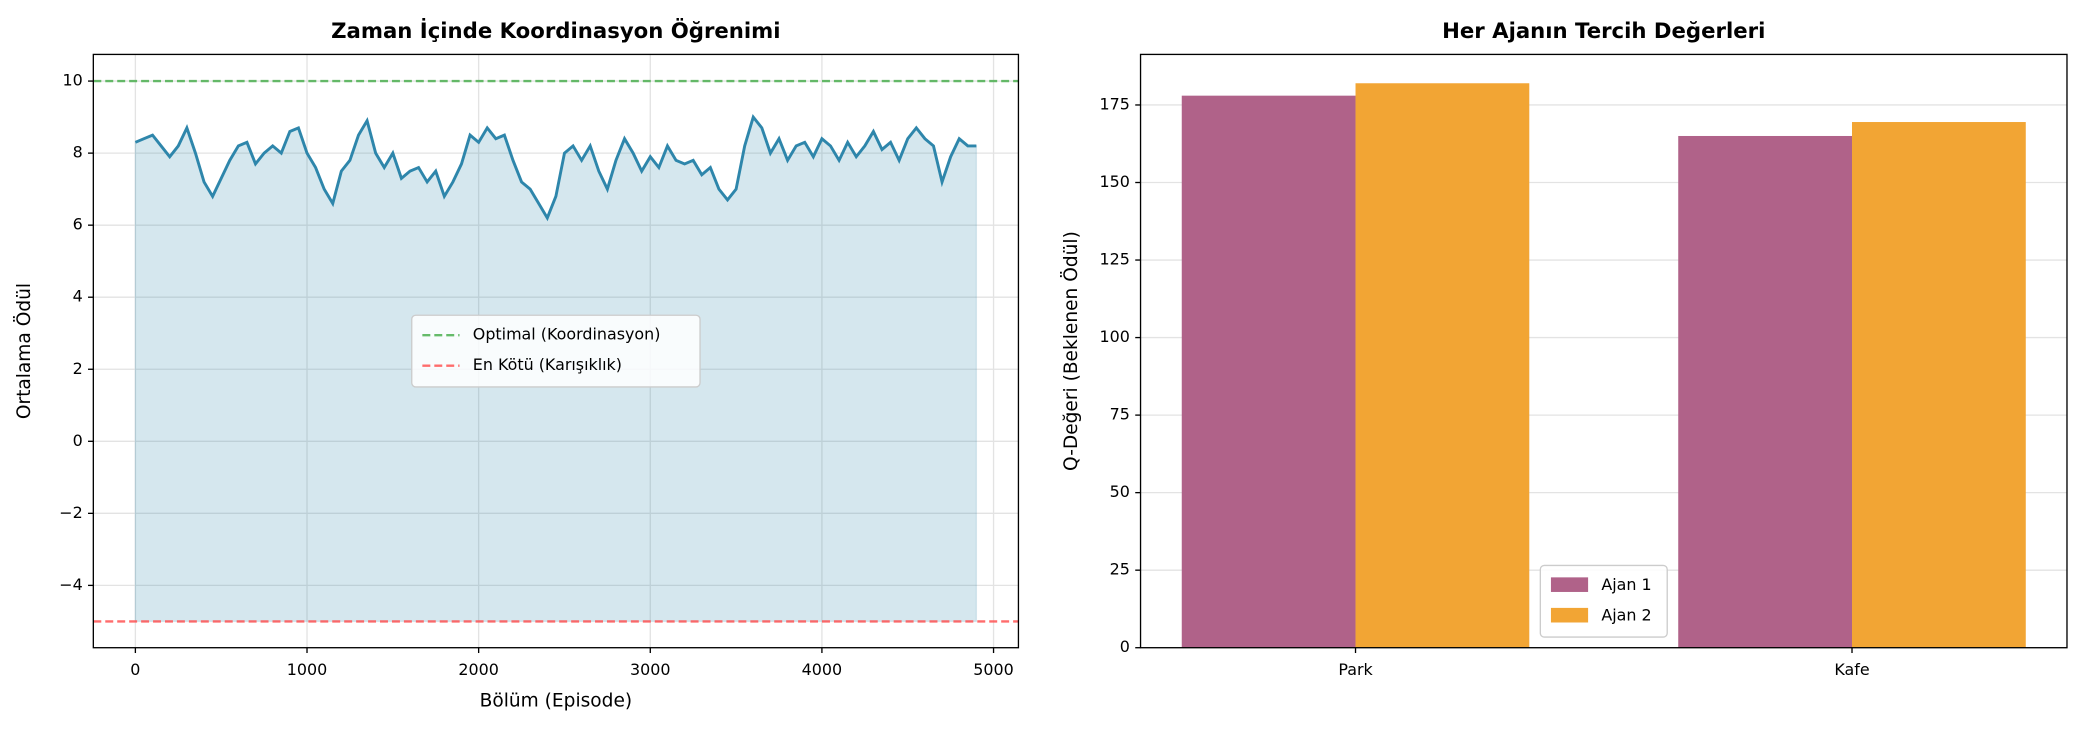 This screenshot has height=730, width=2082. I want to click on x-tick-label: 5000, so click(993, 669).